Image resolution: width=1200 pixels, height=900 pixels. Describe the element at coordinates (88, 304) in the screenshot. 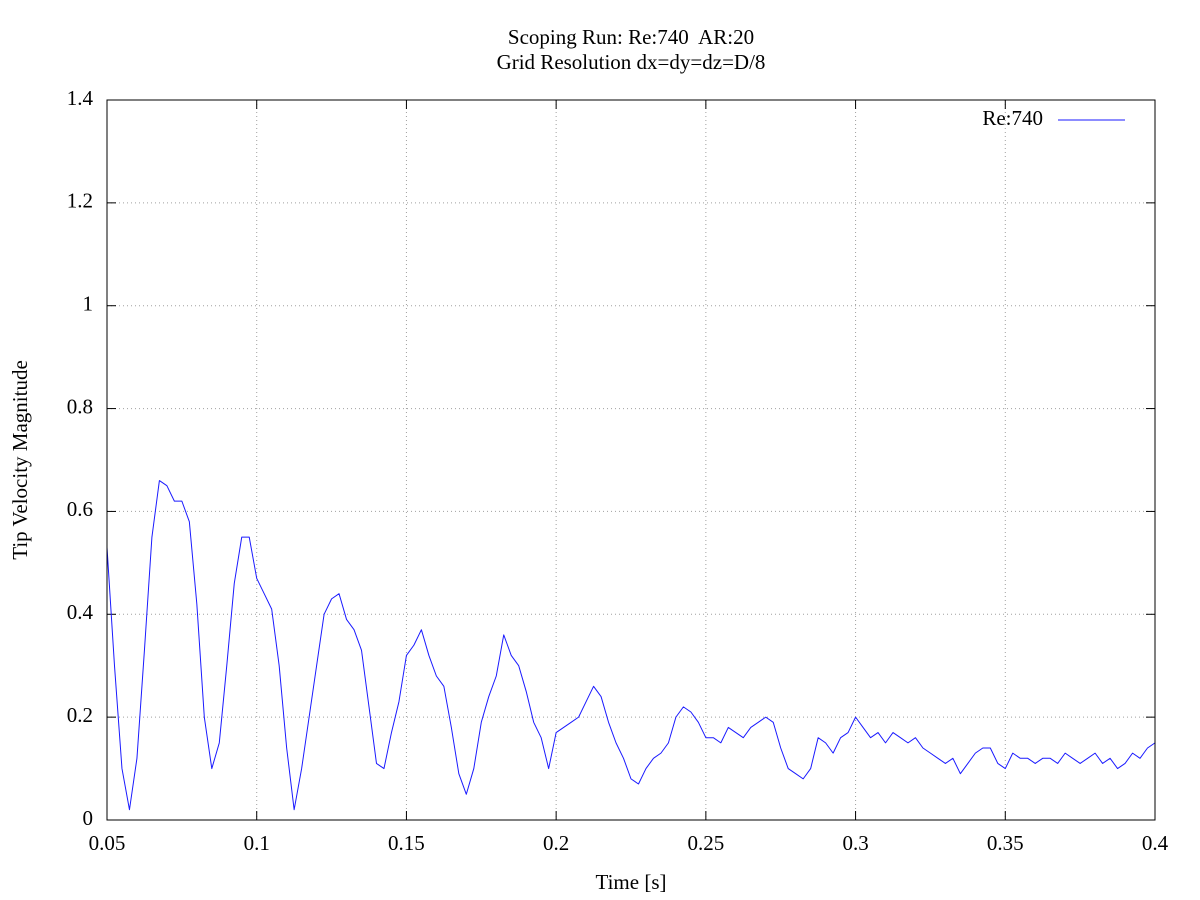

I see `y-tick-label: 1` at that location.